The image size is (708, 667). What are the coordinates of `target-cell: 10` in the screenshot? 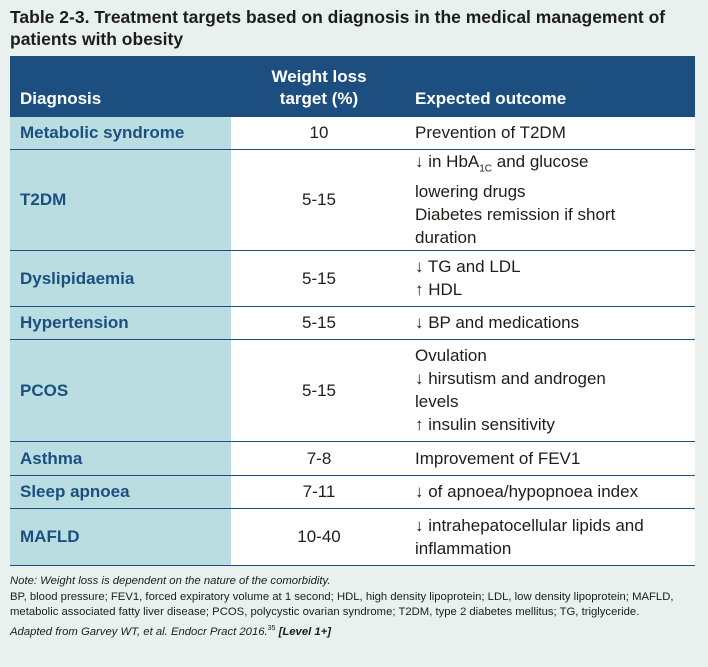 It's located at (319, 132).